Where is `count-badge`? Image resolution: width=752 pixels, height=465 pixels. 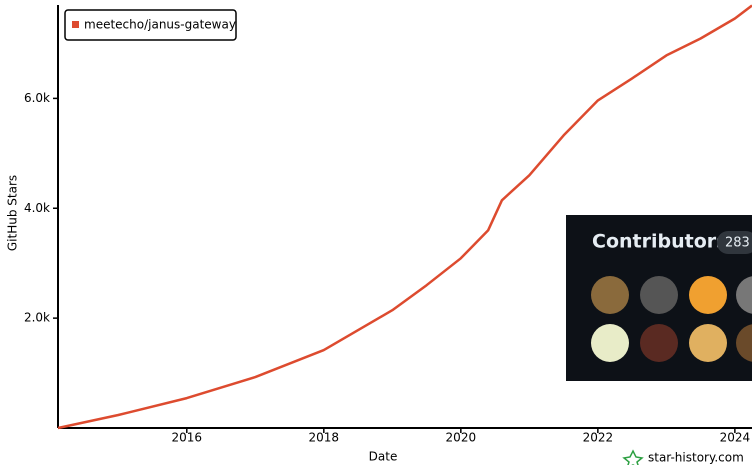
count-badge is located at coordinates (734, 242).